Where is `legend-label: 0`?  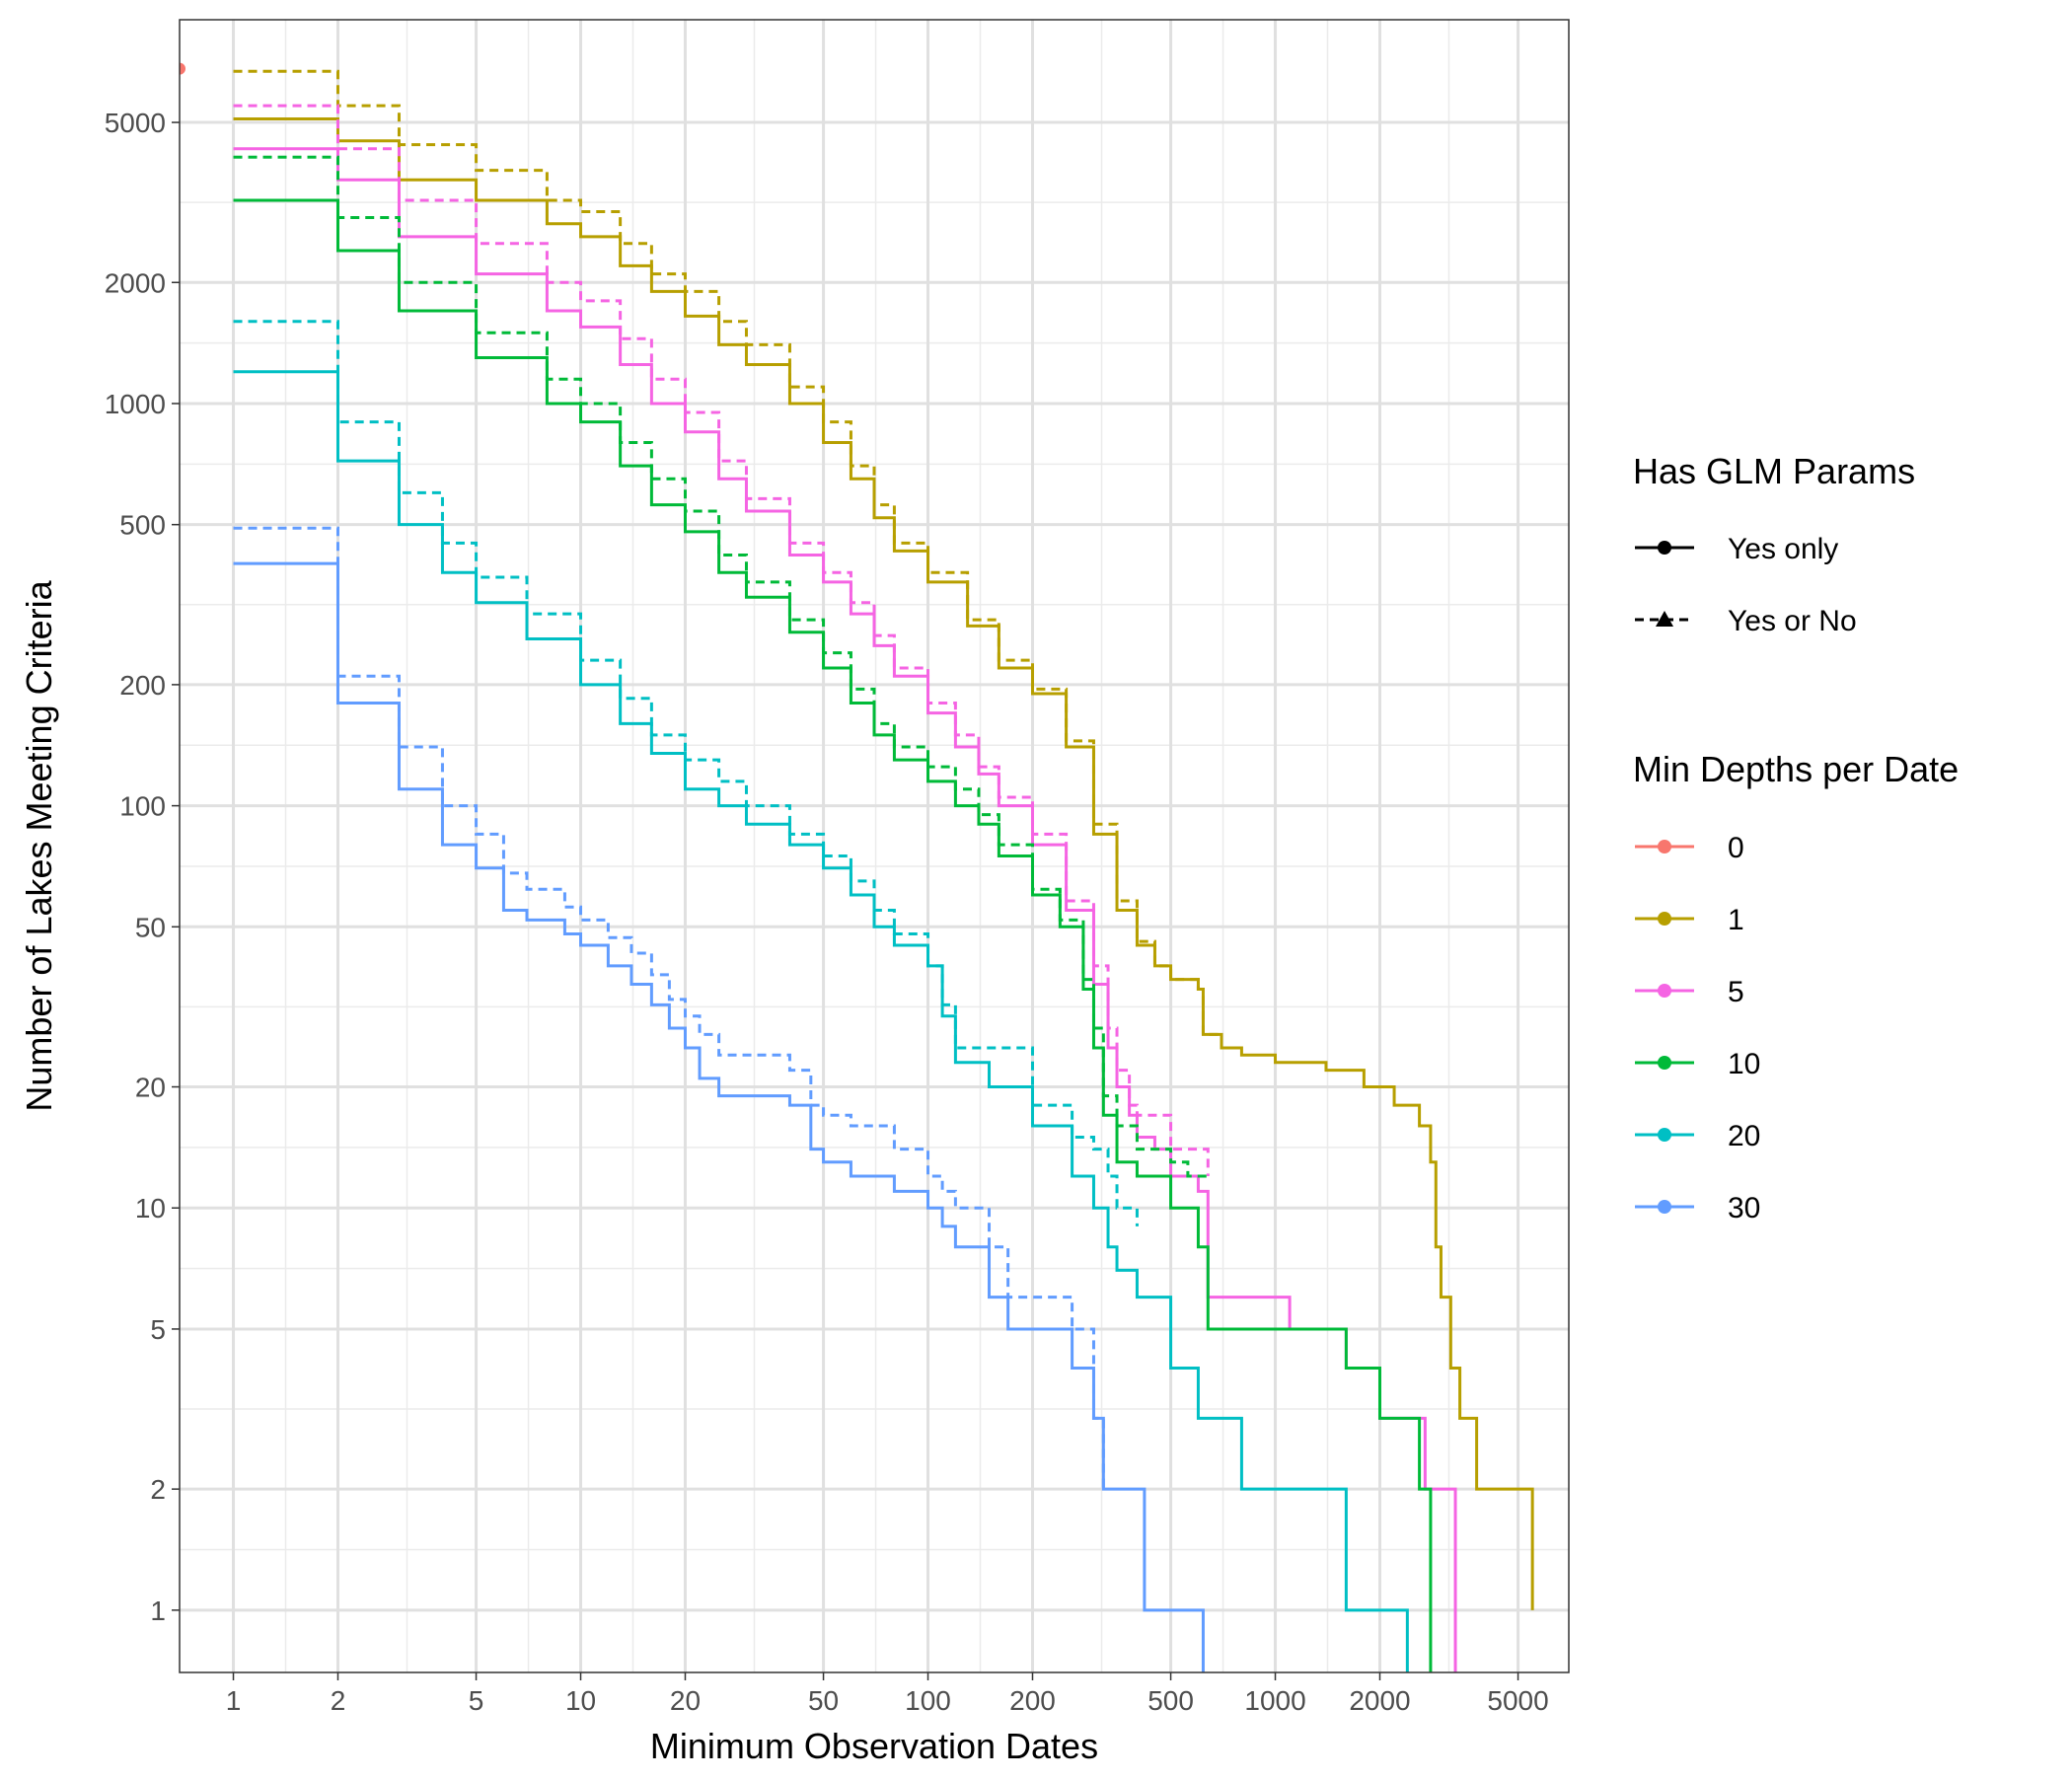
legend-label: 0 is located at coordinates (1736, 848).